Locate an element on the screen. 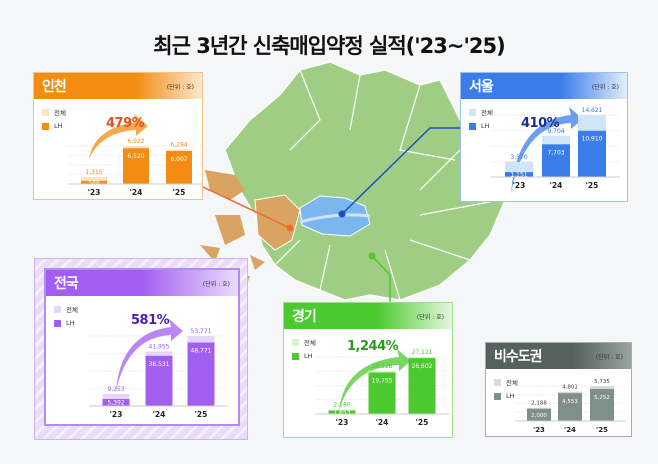 The image size is (658, 464). total-value-label: 3,570 is located at coordinates (518, 157).